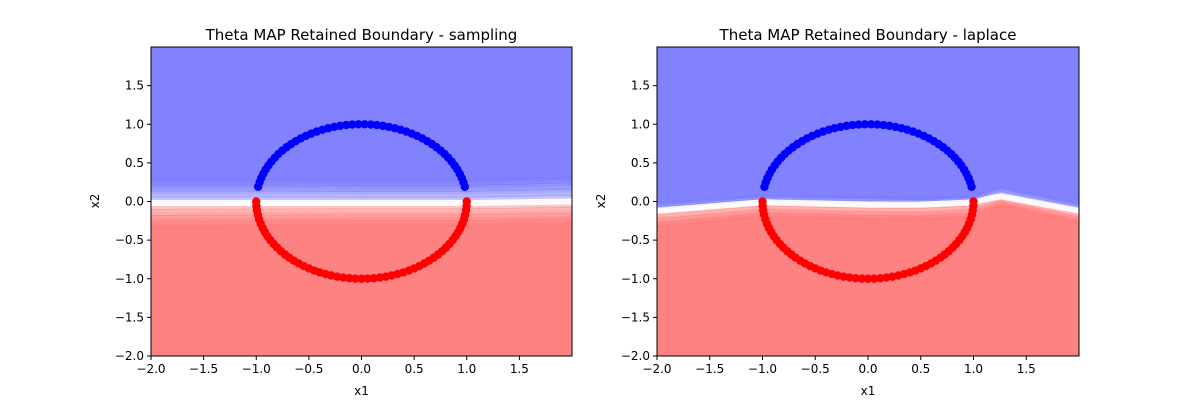 This screenshot has height=400, width=1200. Describe the element at coordinates (601, 201) in the screenshot. I see `laplace-ylabel: x2` at that location.